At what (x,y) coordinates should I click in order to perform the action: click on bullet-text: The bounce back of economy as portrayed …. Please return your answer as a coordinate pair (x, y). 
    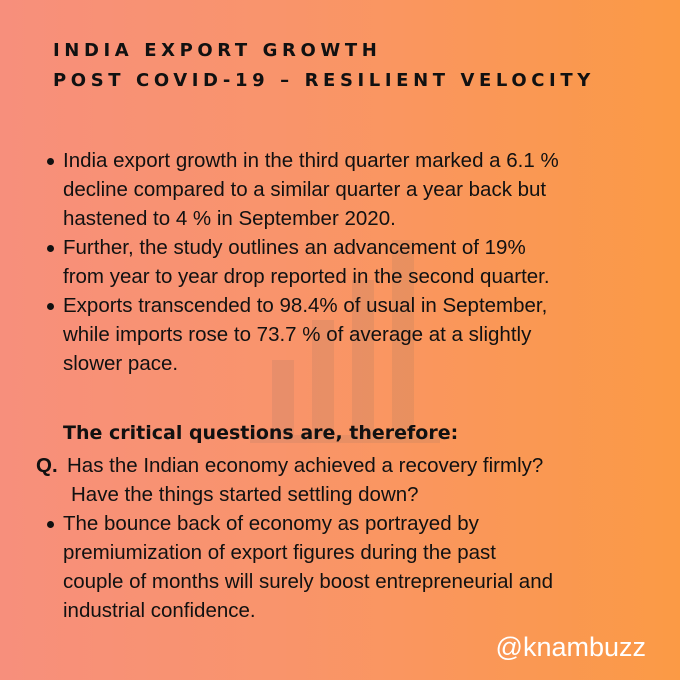
    Looking at the image, I should click on (271, 523).